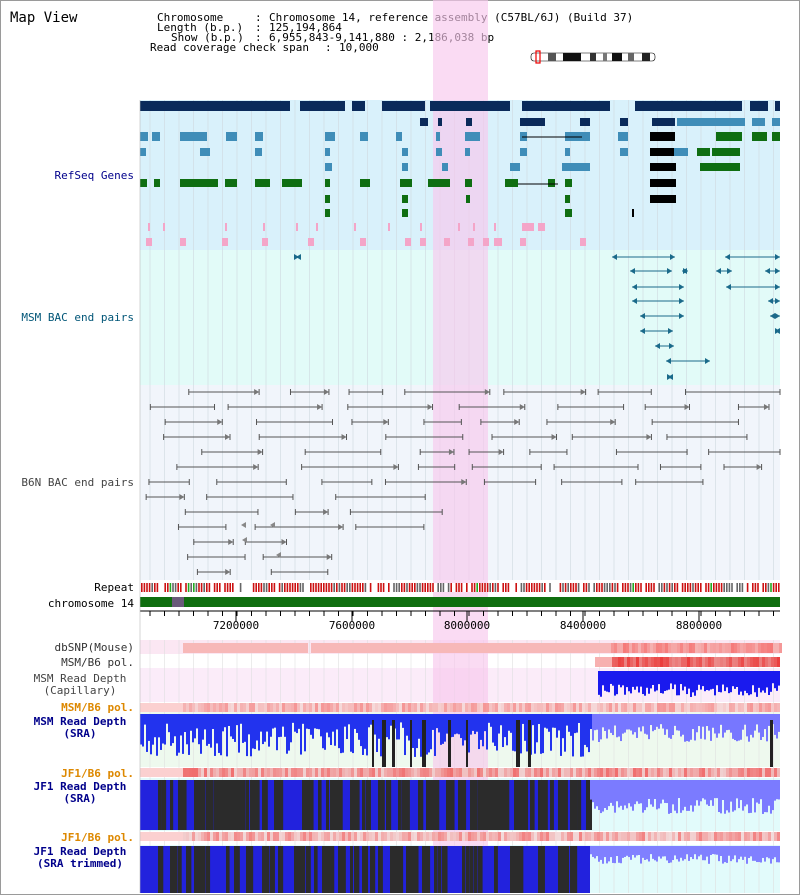 This screenshot has width=800, height=895. Describe the element at coordinates (529, 743) in the screenshot. I see `msm-sra-depth-saturated` at that location.